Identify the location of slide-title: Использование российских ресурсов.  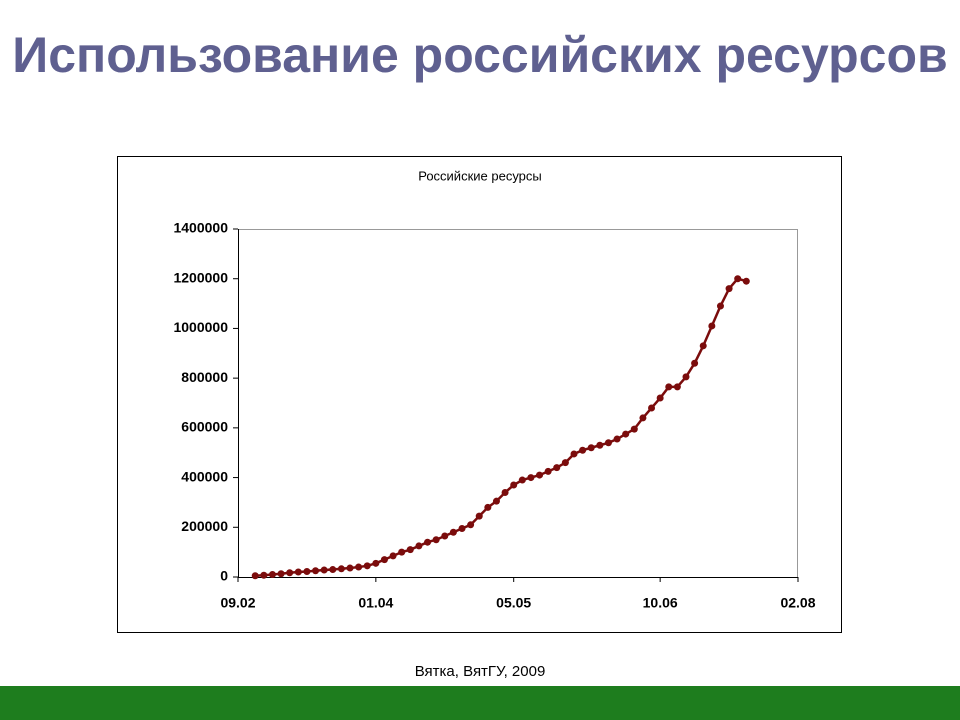
(480, 55).